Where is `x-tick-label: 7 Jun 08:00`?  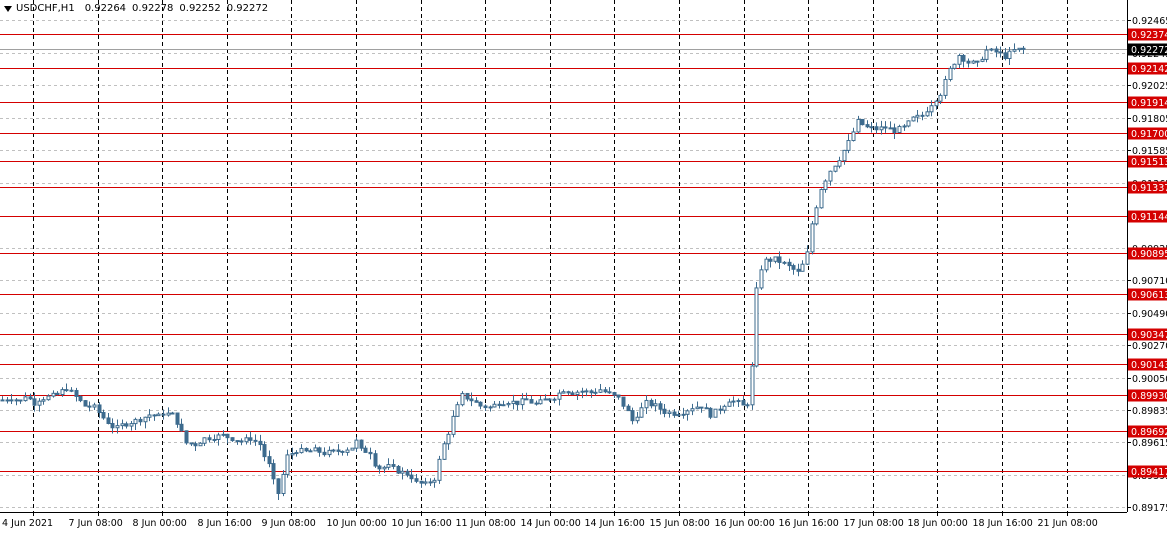 x-tick-label: 7 Jun 08:00 is located at coordinates (96, 523).